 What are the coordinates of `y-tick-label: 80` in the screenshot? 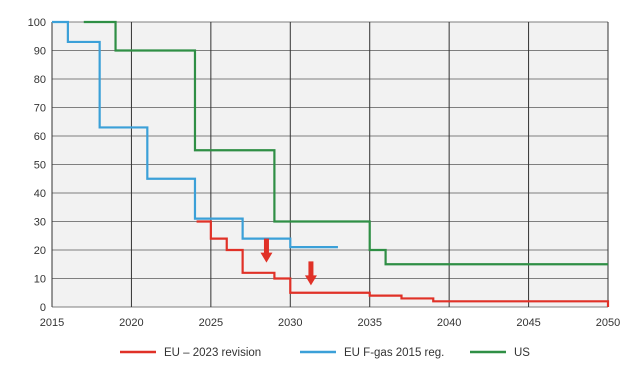 It's located at (40, 80).